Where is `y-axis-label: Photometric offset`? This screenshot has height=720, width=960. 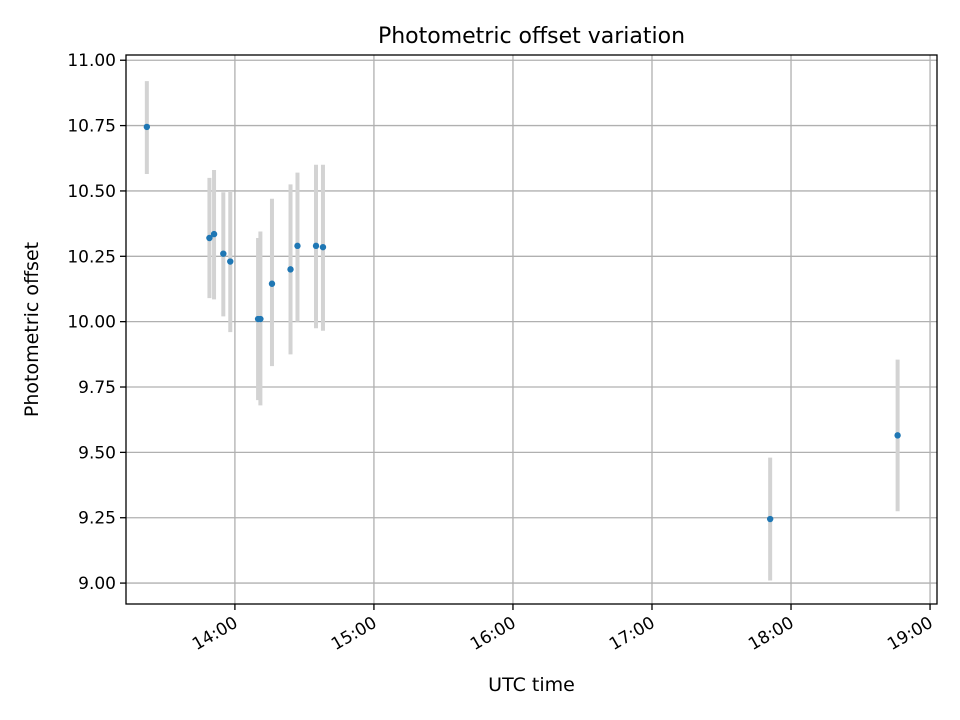
y-axis-label: Photometric offset is located at coordinates (32, 329).